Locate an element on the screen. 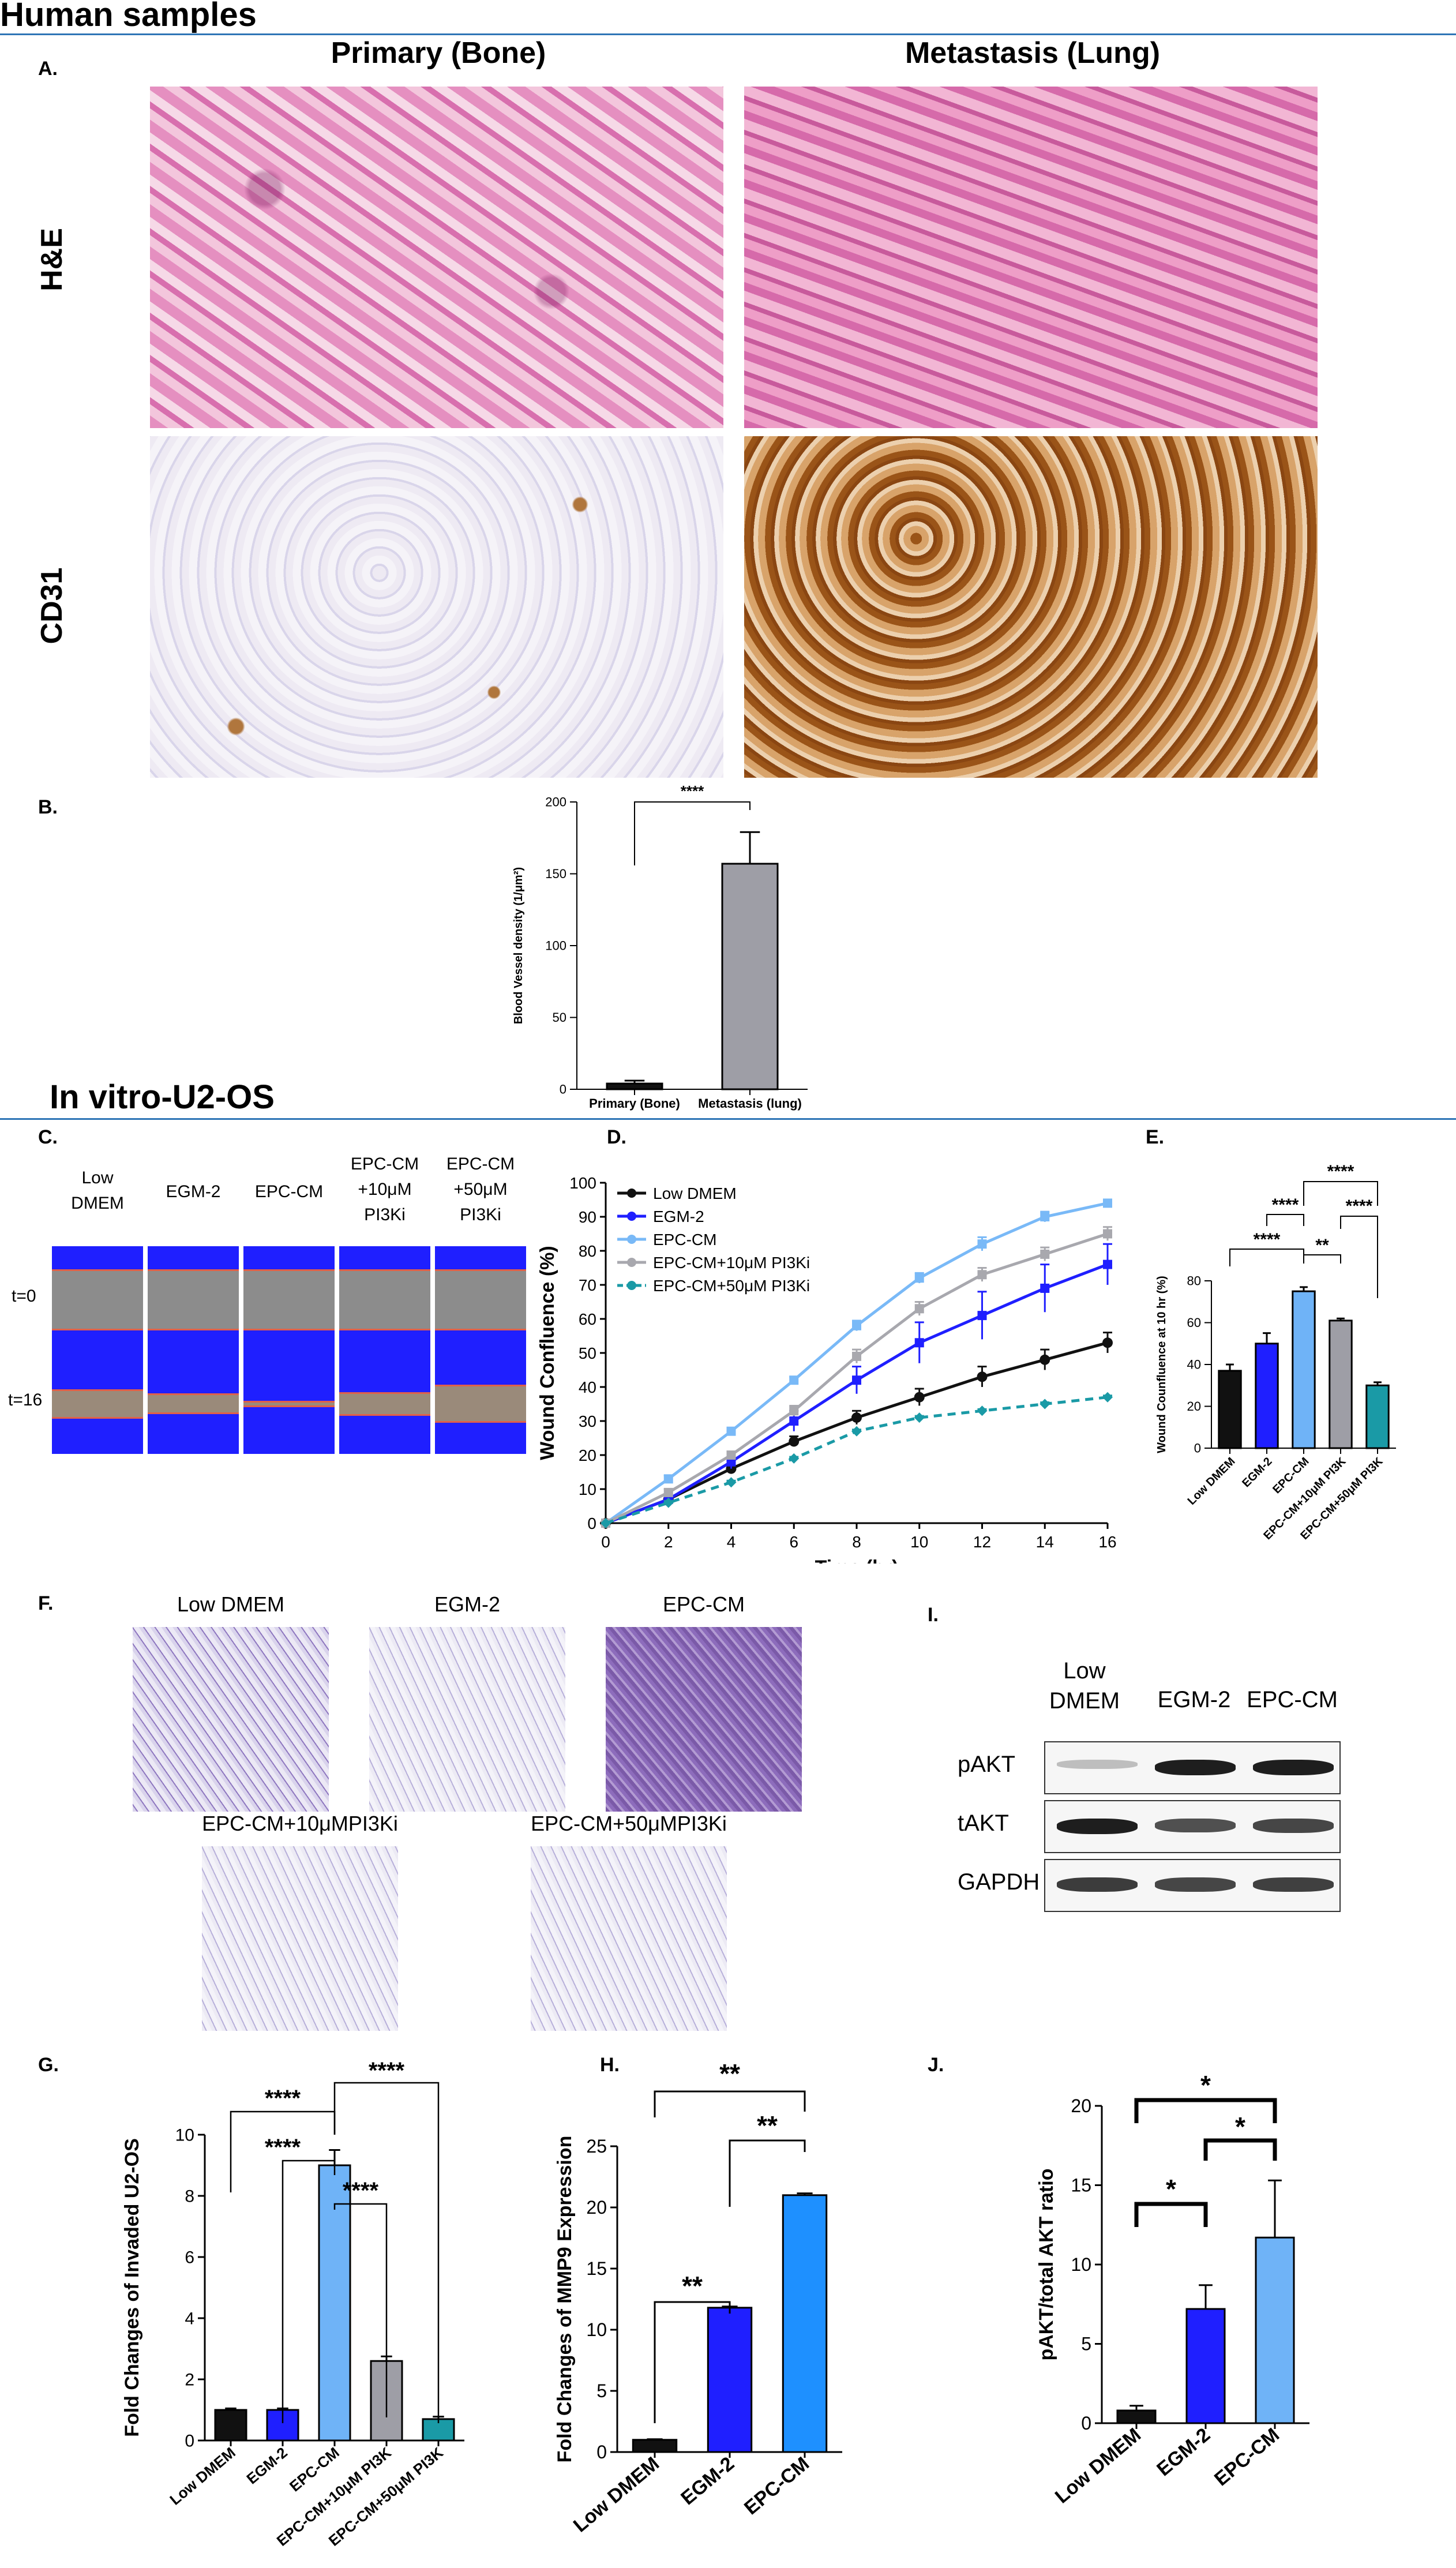  x-tick-label: EPC-CM is located at coordinates (1247, 2457).